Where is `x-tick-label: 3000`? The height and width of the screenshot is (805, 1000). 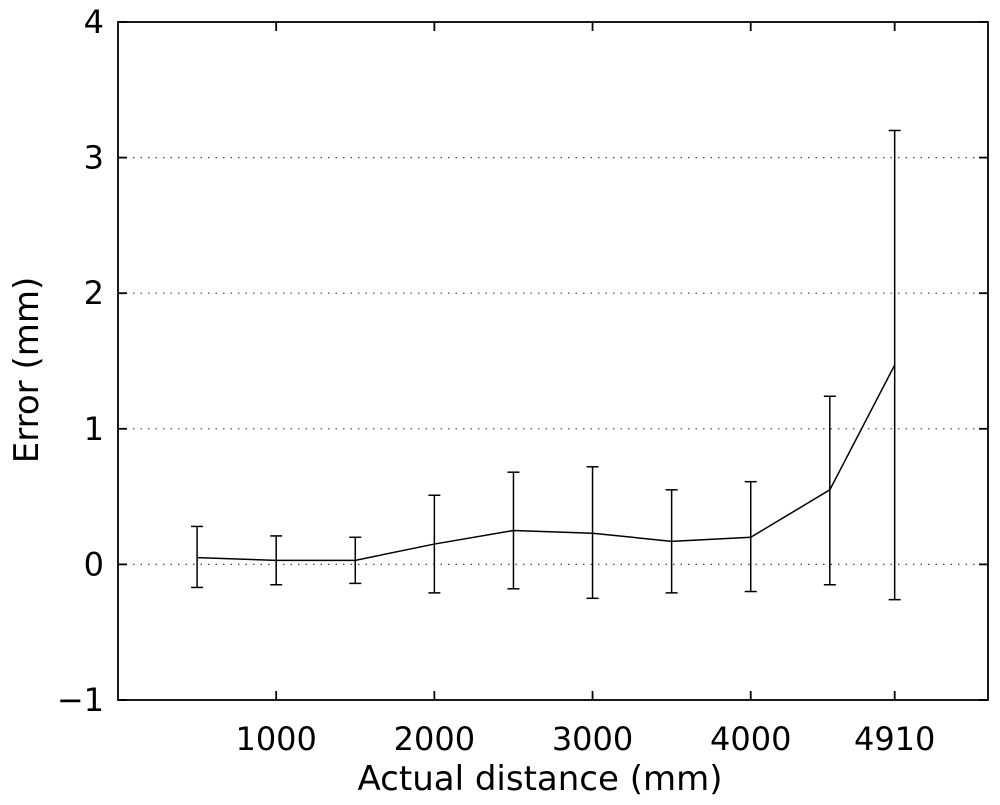 x-tick-label: 3000 is located at coordinates (592, 739).